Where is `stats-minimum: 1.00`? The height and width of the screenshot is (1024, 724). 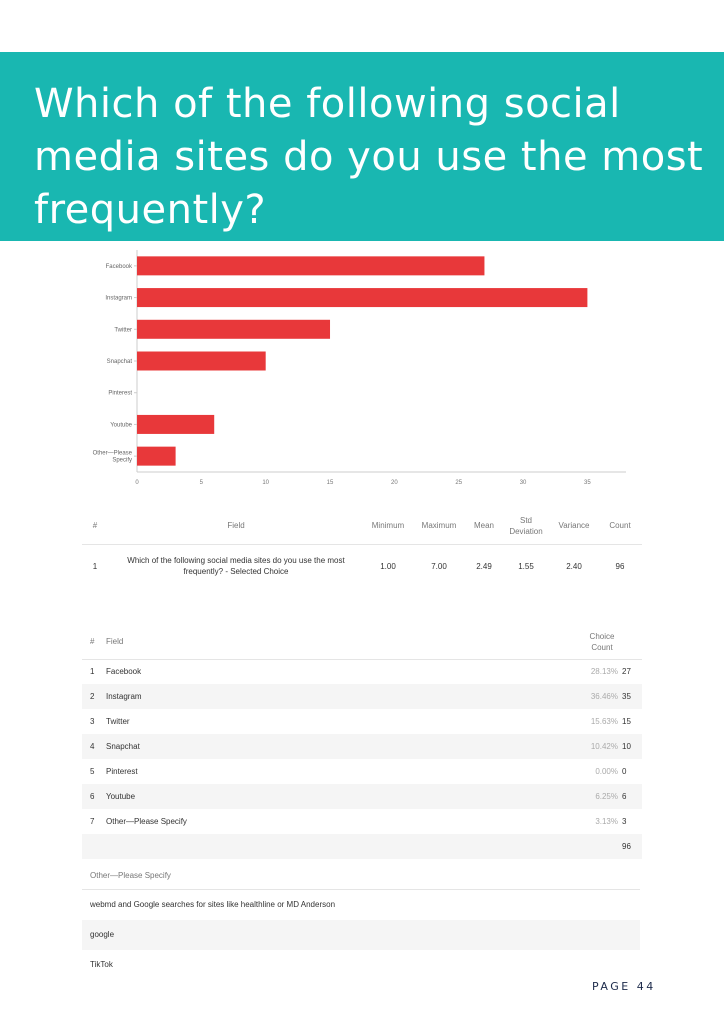
stats-minimum: 1.00 is located at coordinates (388, 566).